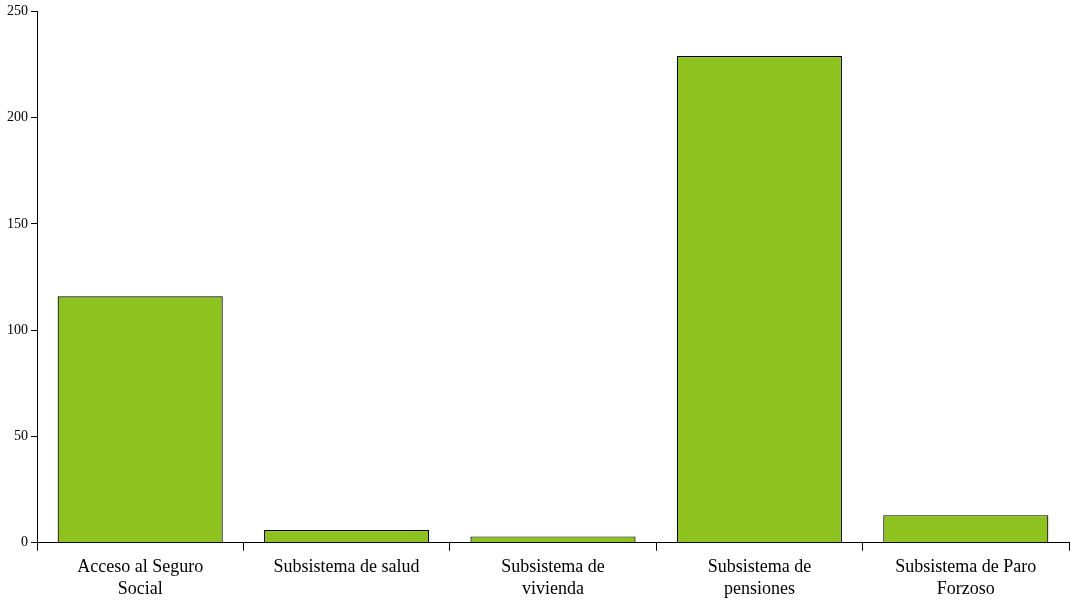  What do you see at coordinates (24, 542) in the screenshot?
I see `y-tick-label: 0` at bounding box center [24, 542].